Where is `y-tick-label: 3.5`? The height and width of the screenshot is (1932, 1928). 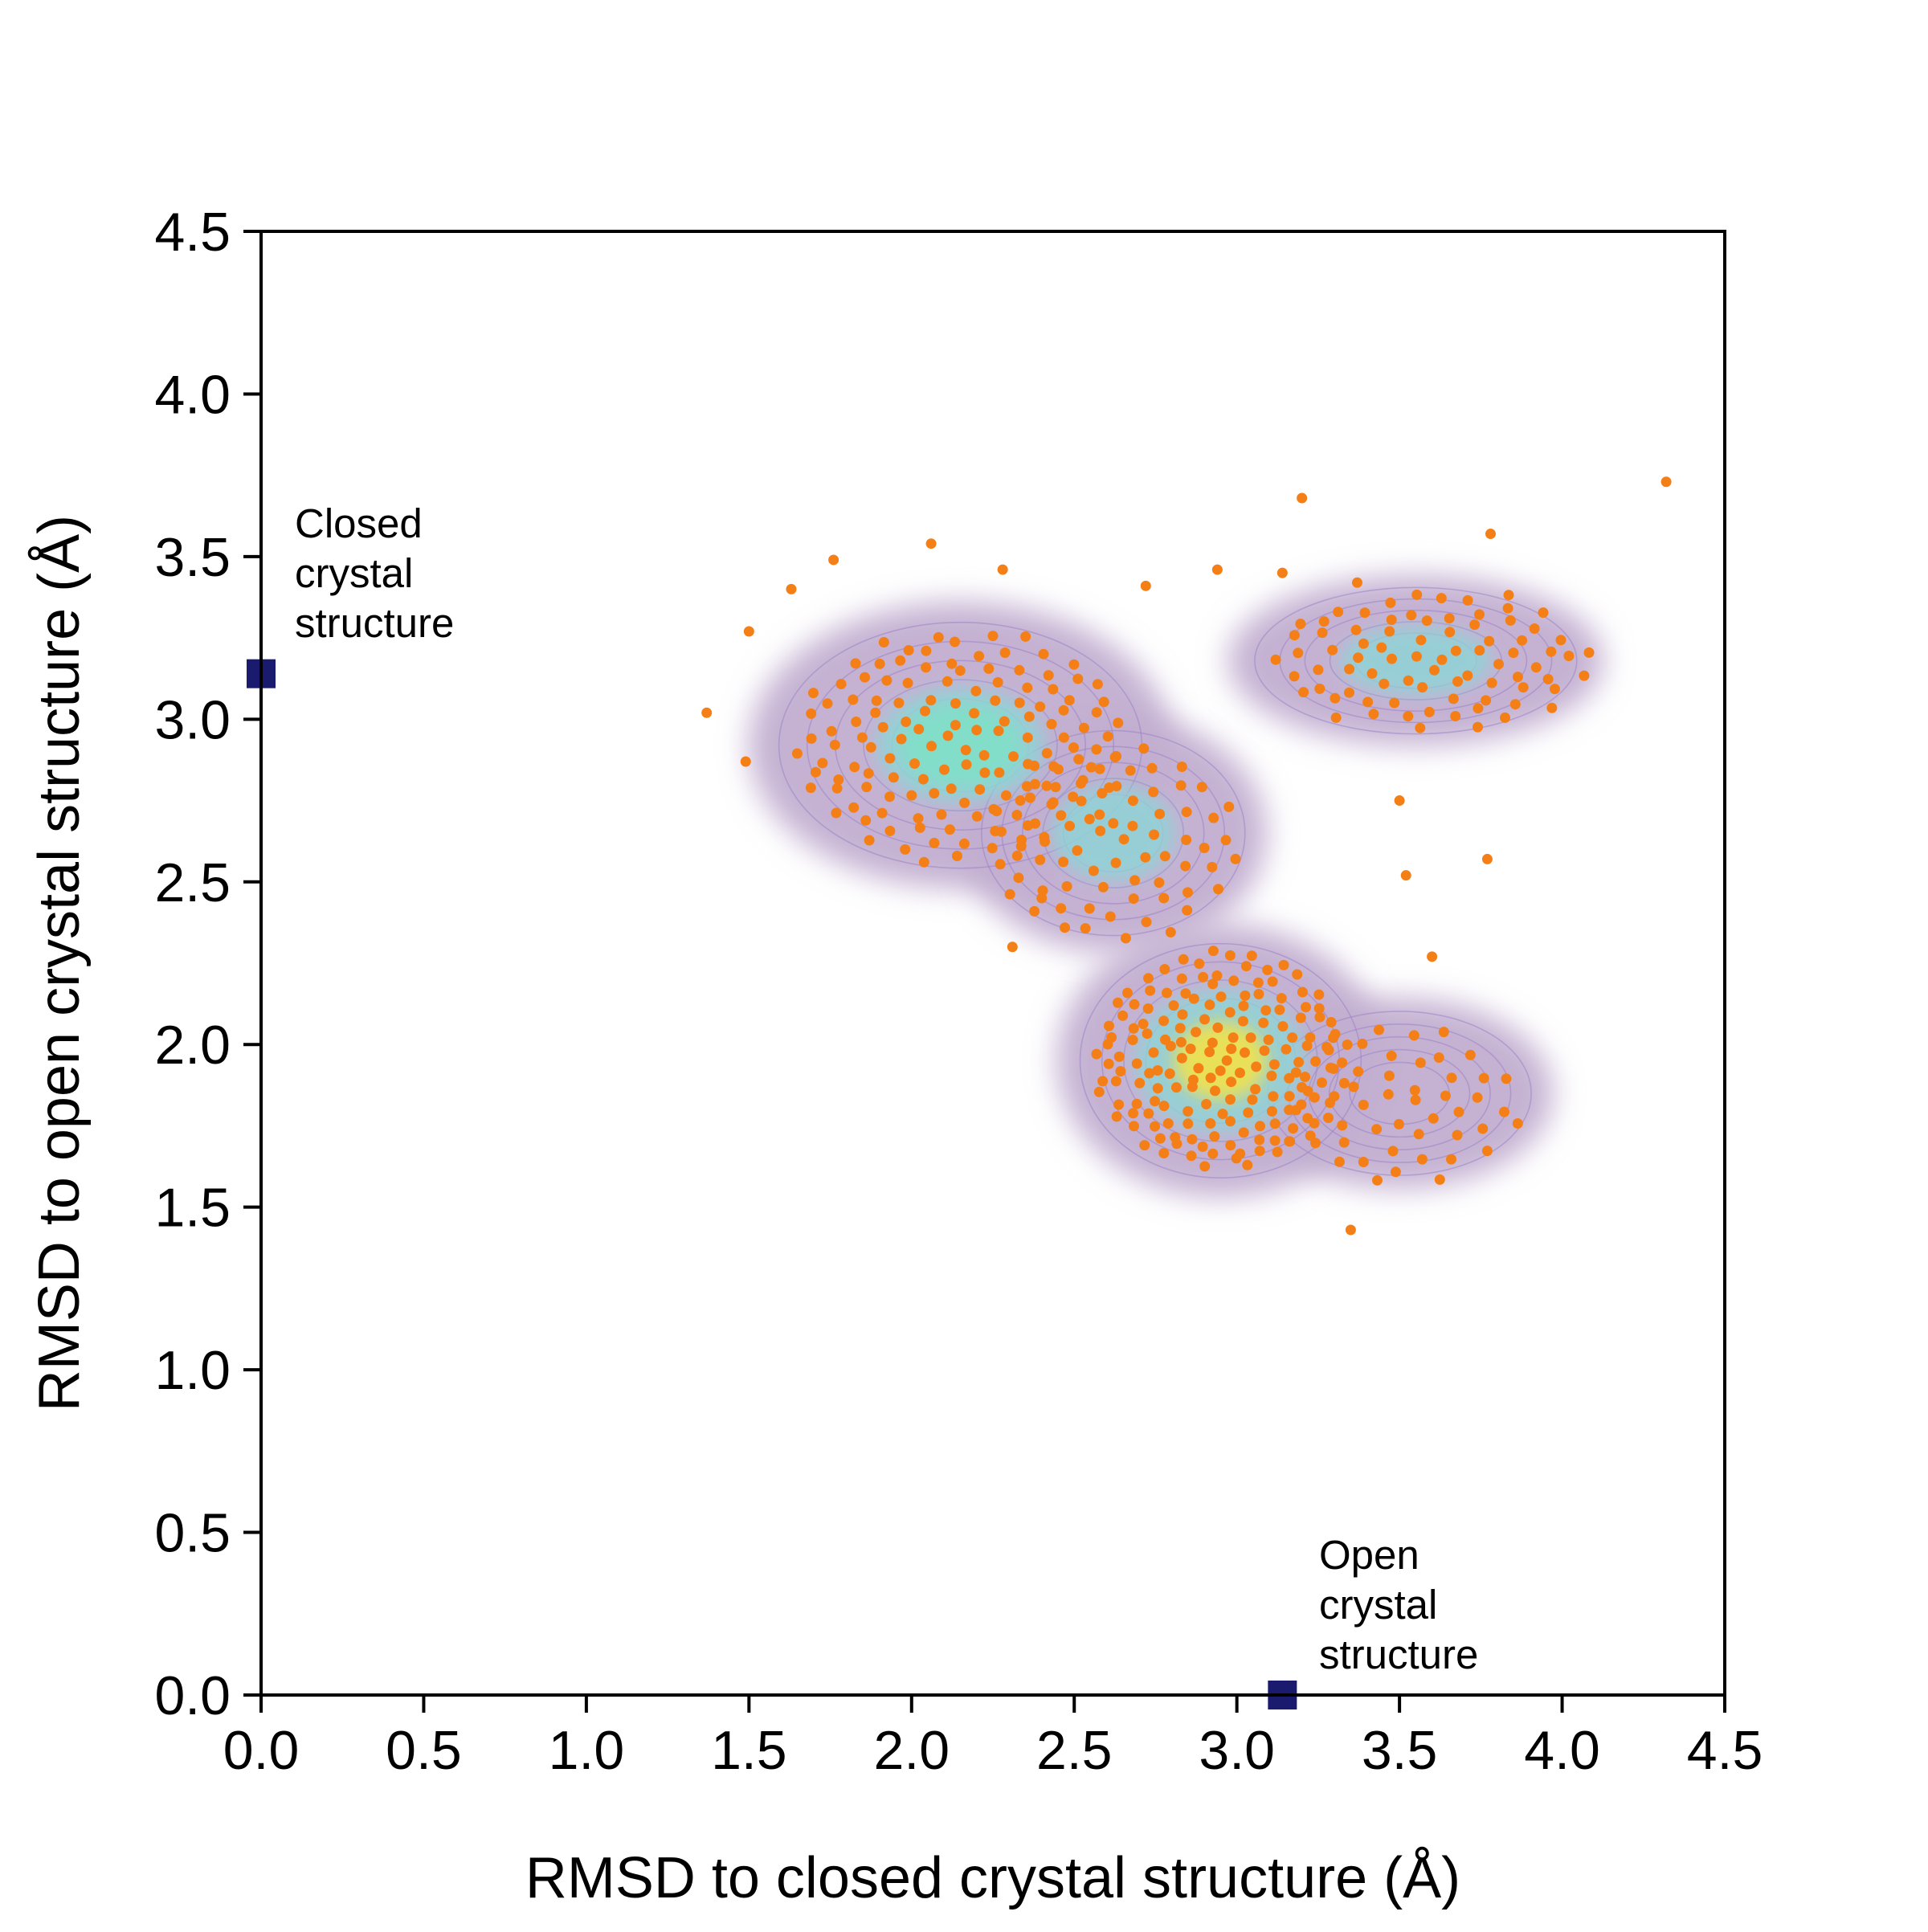 y-tick-label: 3.5 is located at coordinates (192, 558).